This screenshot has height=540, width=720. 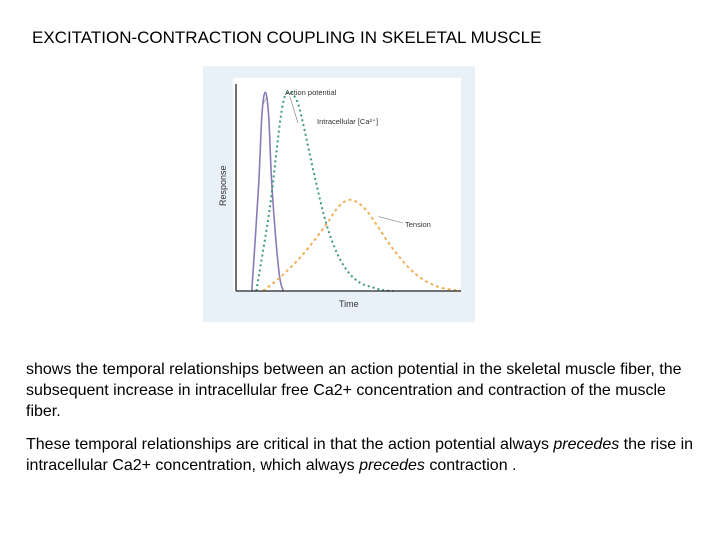 I want to click on paragraph2-emphasis-2: precedes, so click(x=392, y=465).